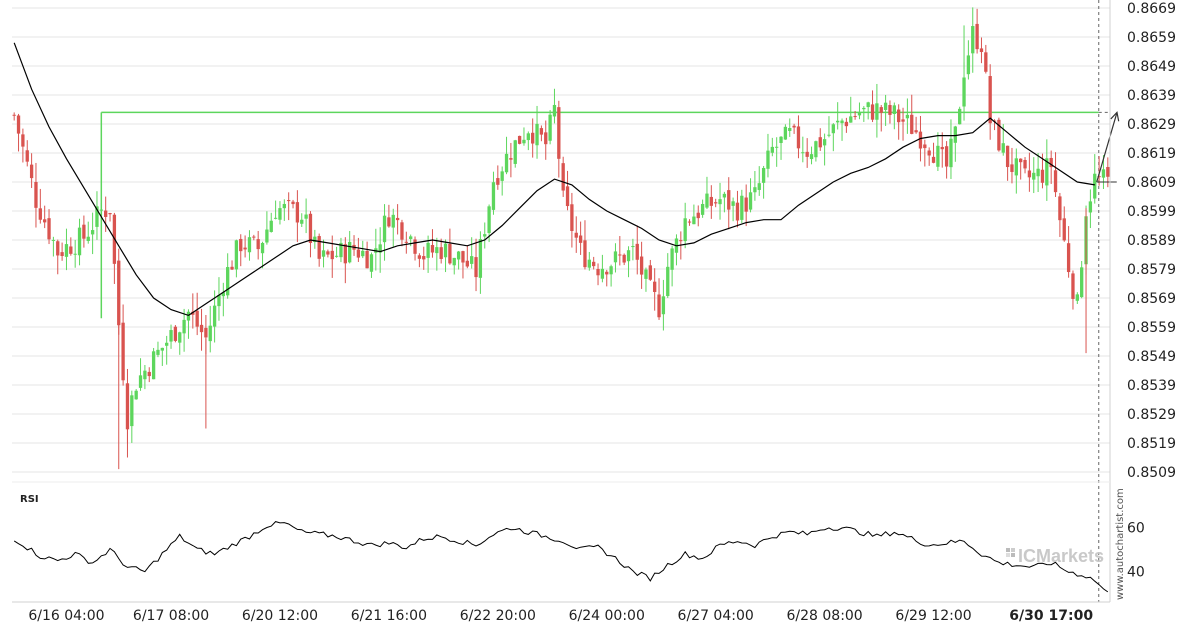  What do you see at coordinates (1136, 573) in the screenshot?
I see `rsi-tick-label: 40` at bounding box center [1136, 573].